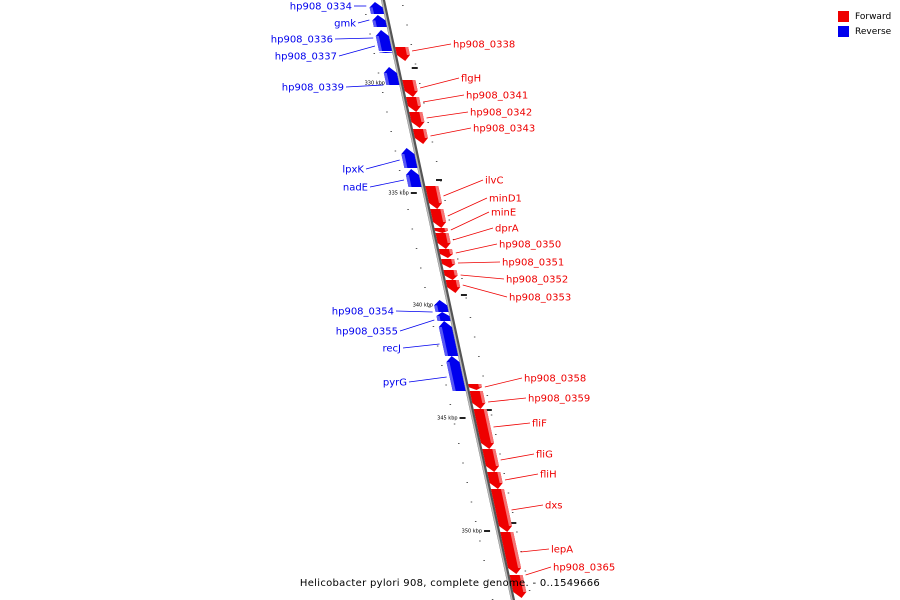  What do you see at coordinates (553, 506) in the screenshot?
I see `gene-label: dxs` at bounding box center [553, 506].